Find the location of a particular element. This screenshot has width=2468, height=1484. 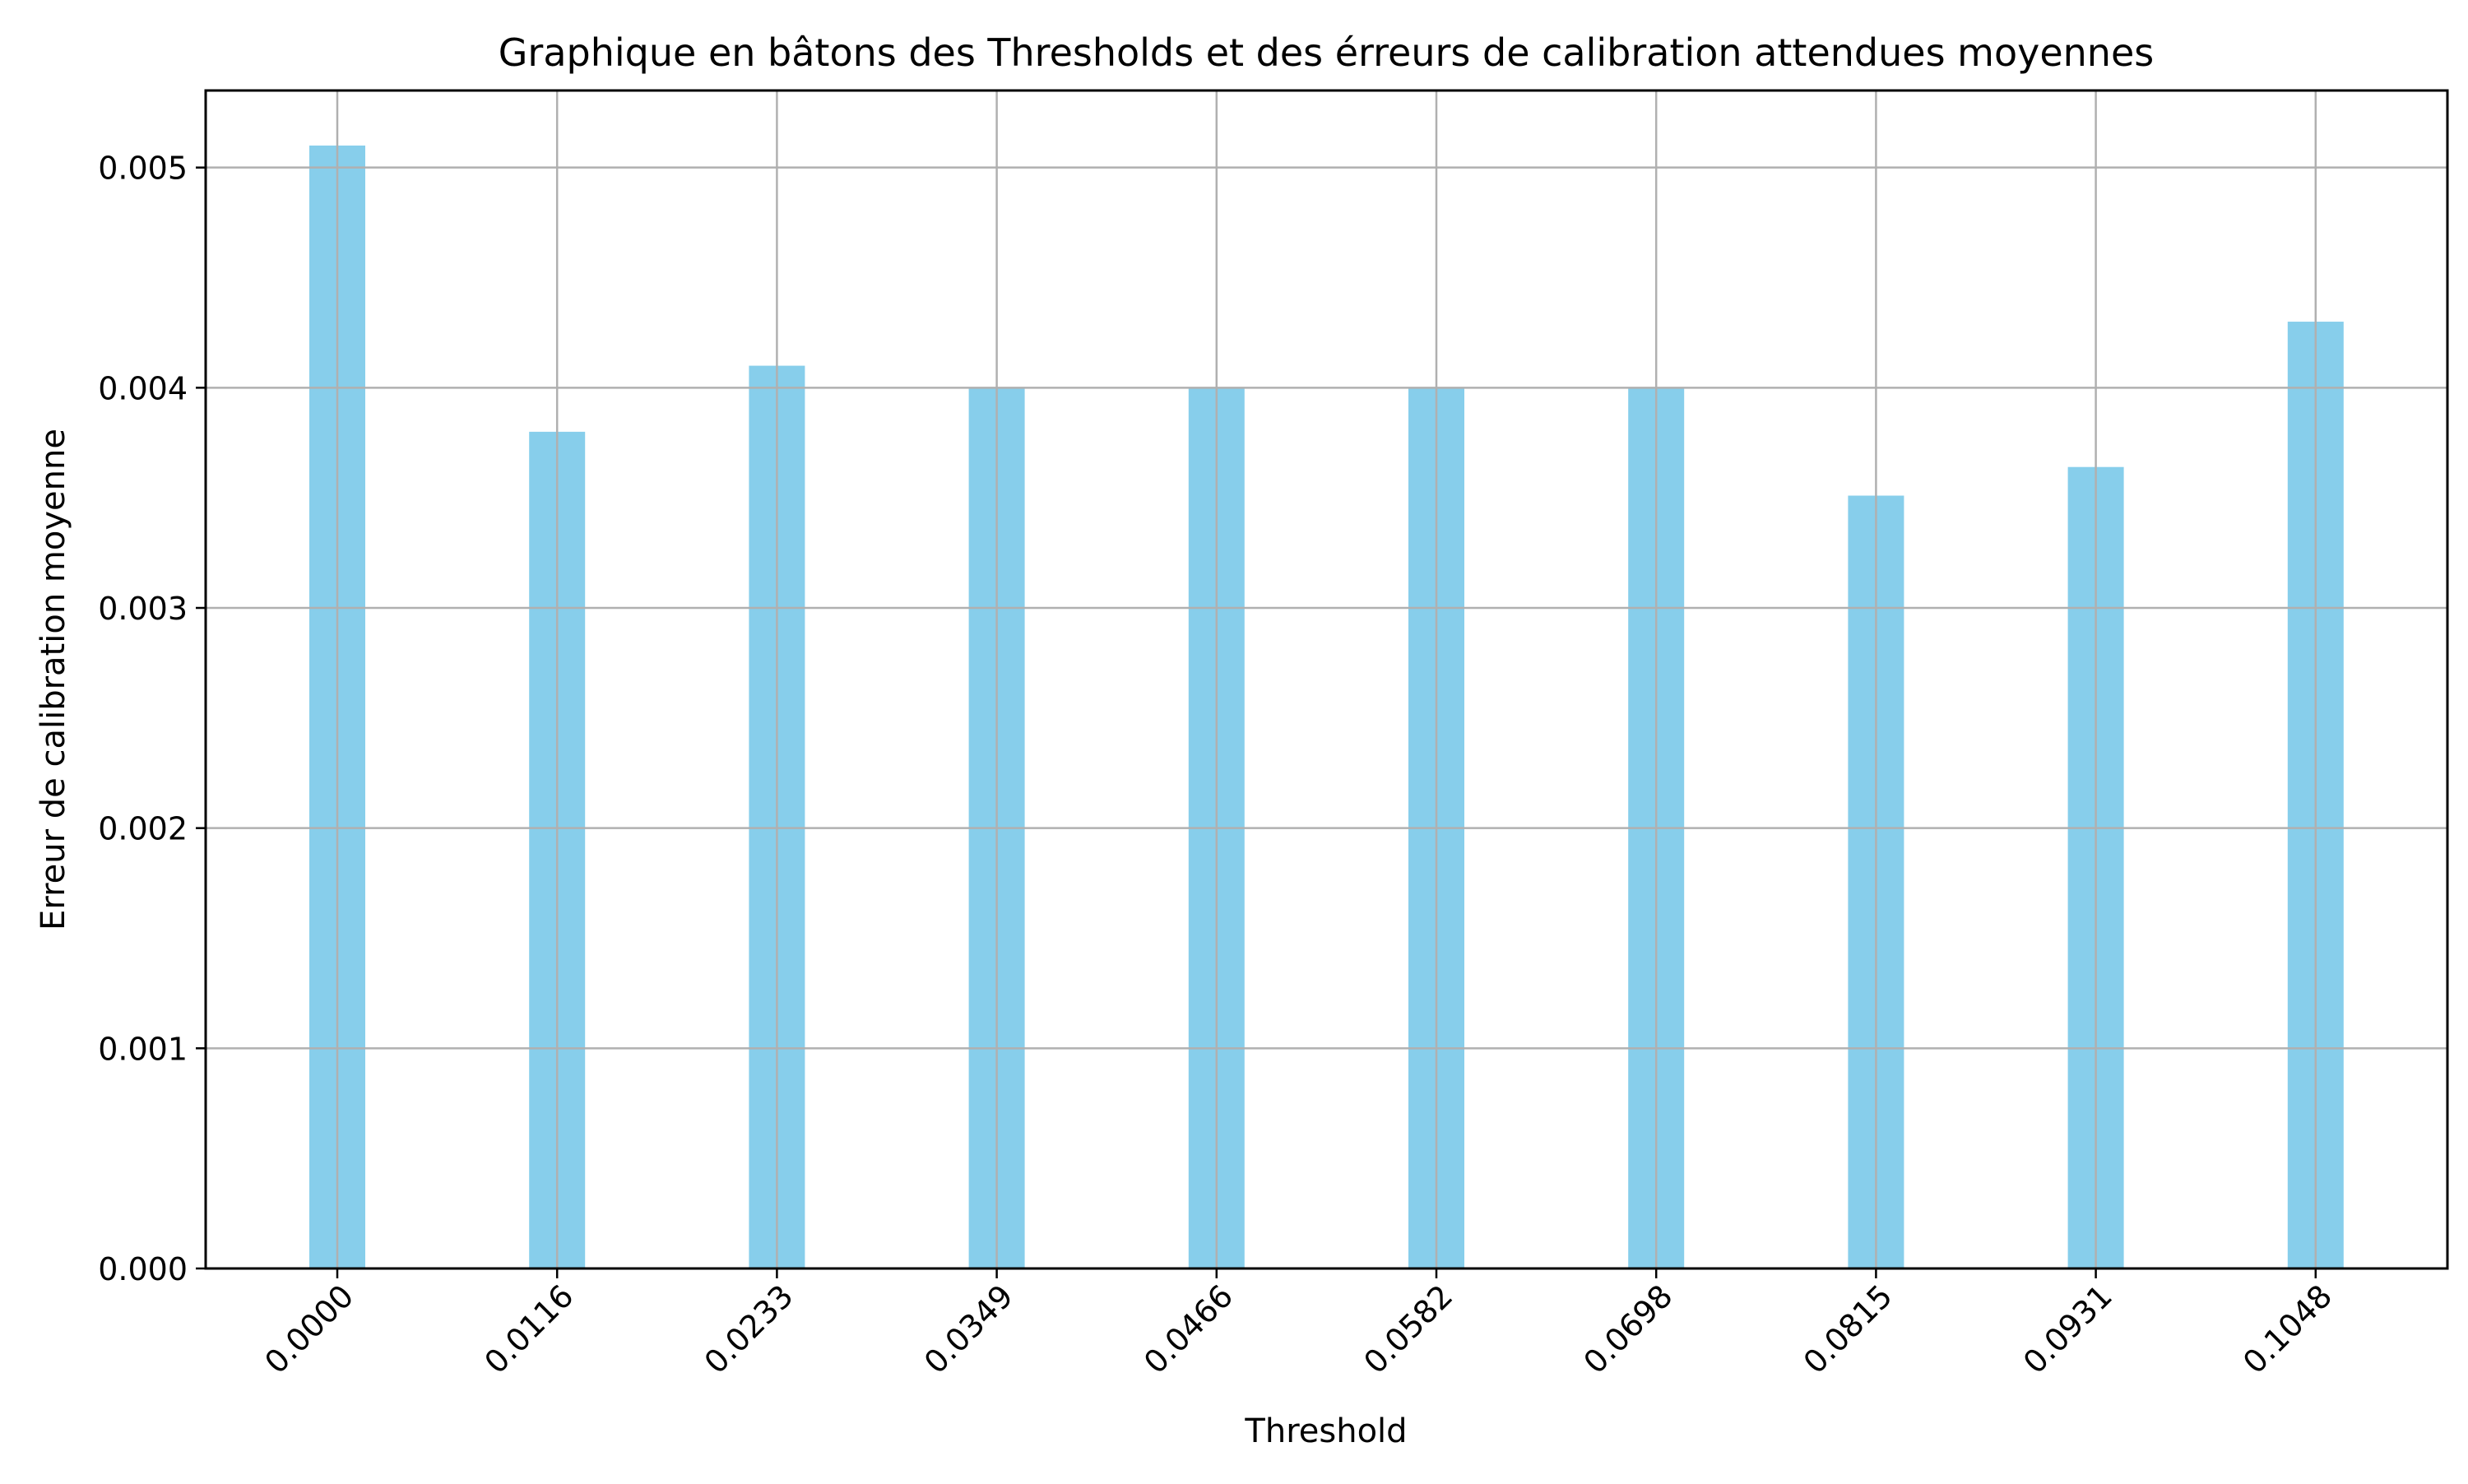

y-axis: 0.000 0.001 0.002 0.003 0.004 0.005 is located at coordinates (152, 719).